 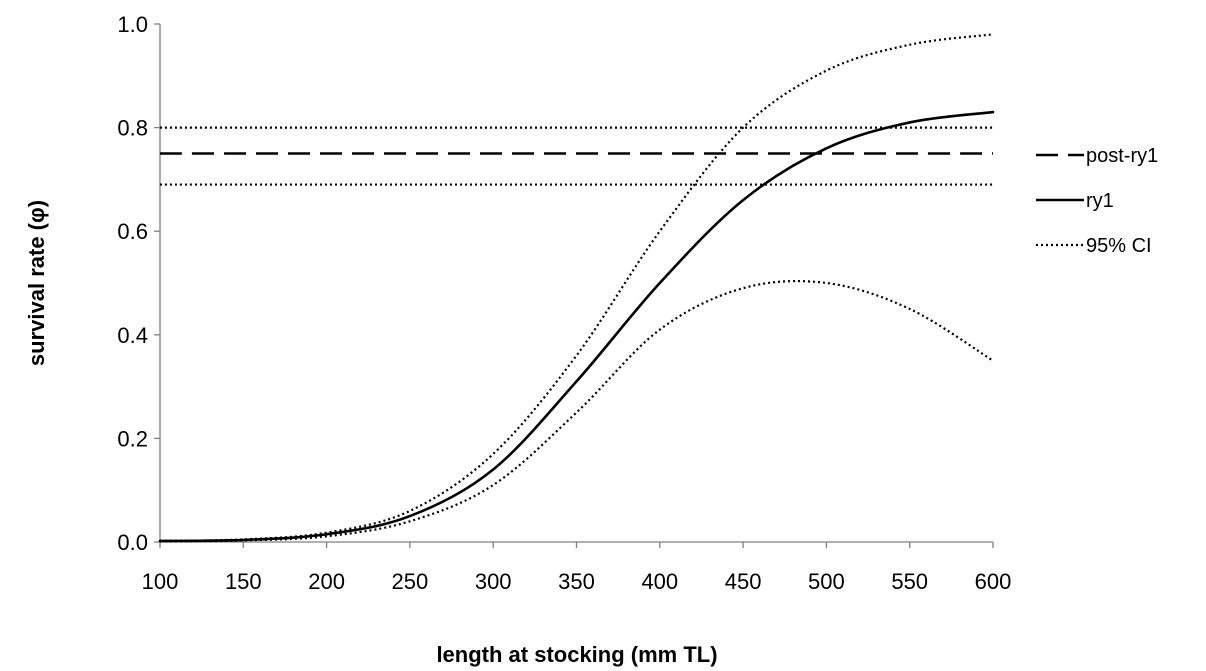 What do you see at coordinates (132, 231) in the screenshot?
I see `y-tick-label: 0.6` at bounding box center [132, 231].